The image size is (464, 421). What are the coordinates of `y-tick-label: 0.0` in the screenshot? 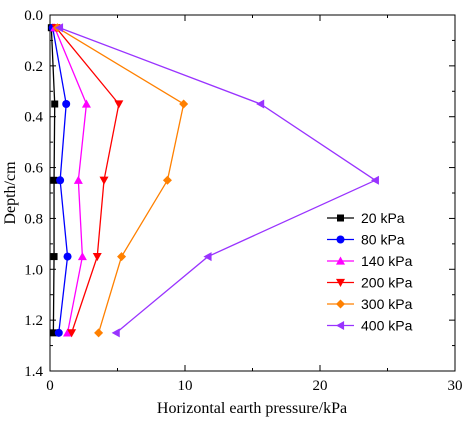 It's located at (33, 16).